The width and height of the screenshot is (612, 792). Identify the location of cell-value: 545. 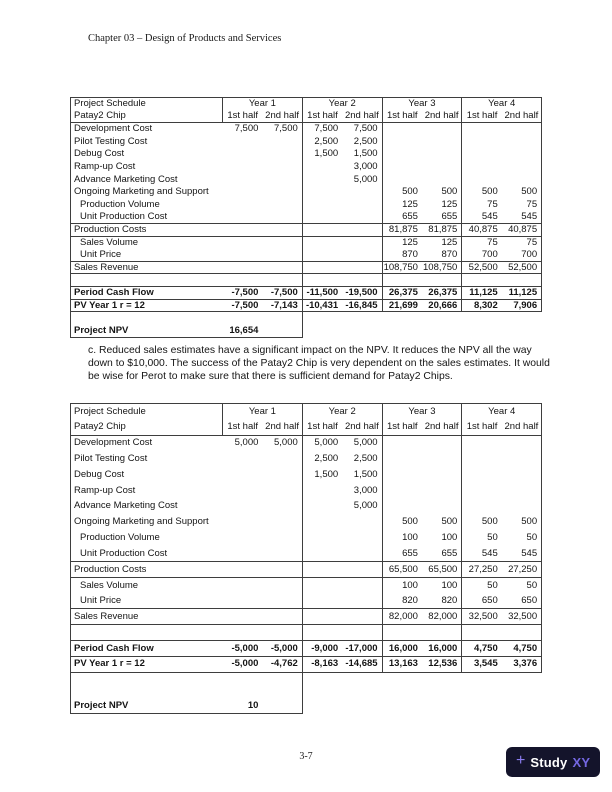
(522, 217).